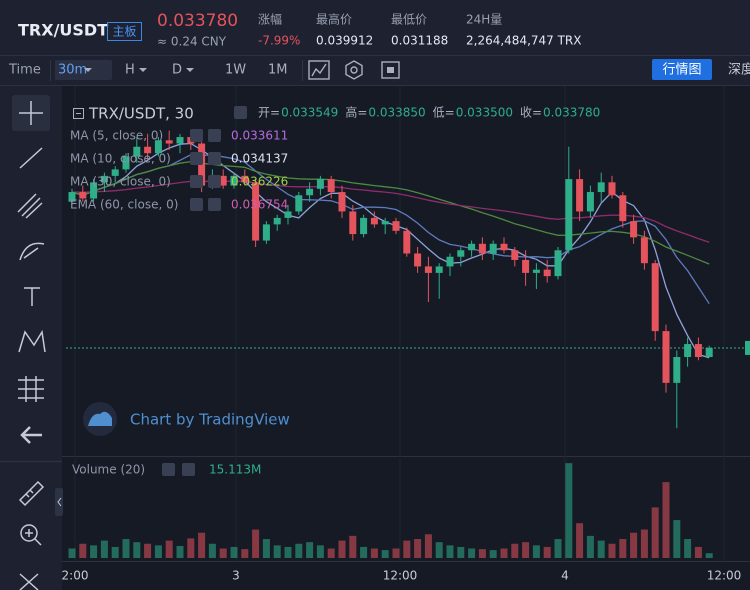  What do you see at coordinates (235, 70) in the screenshot?
I see `interval: 1W` at bounding box center [235, 70].